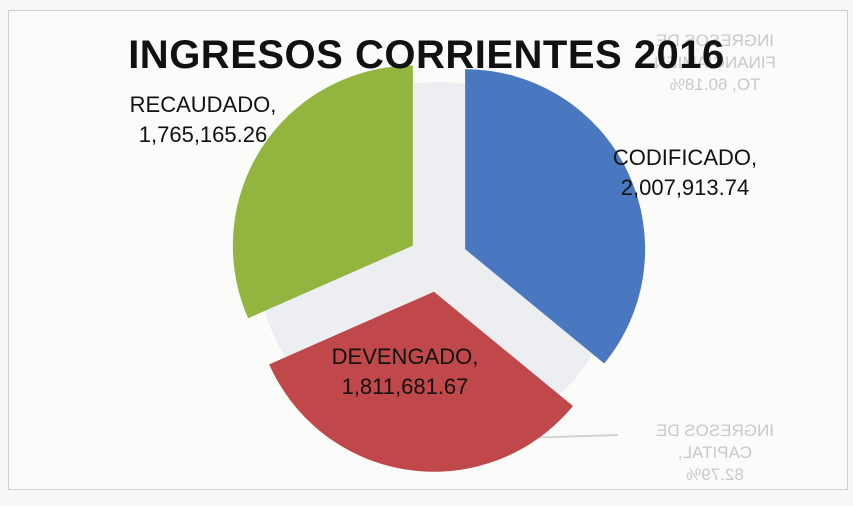 Image resolution: width=853 pixels, height=506 pixels. Describe the element at coordinates (322, 192) in the screenshot. I see `pie-slice-recaudado` at that location.